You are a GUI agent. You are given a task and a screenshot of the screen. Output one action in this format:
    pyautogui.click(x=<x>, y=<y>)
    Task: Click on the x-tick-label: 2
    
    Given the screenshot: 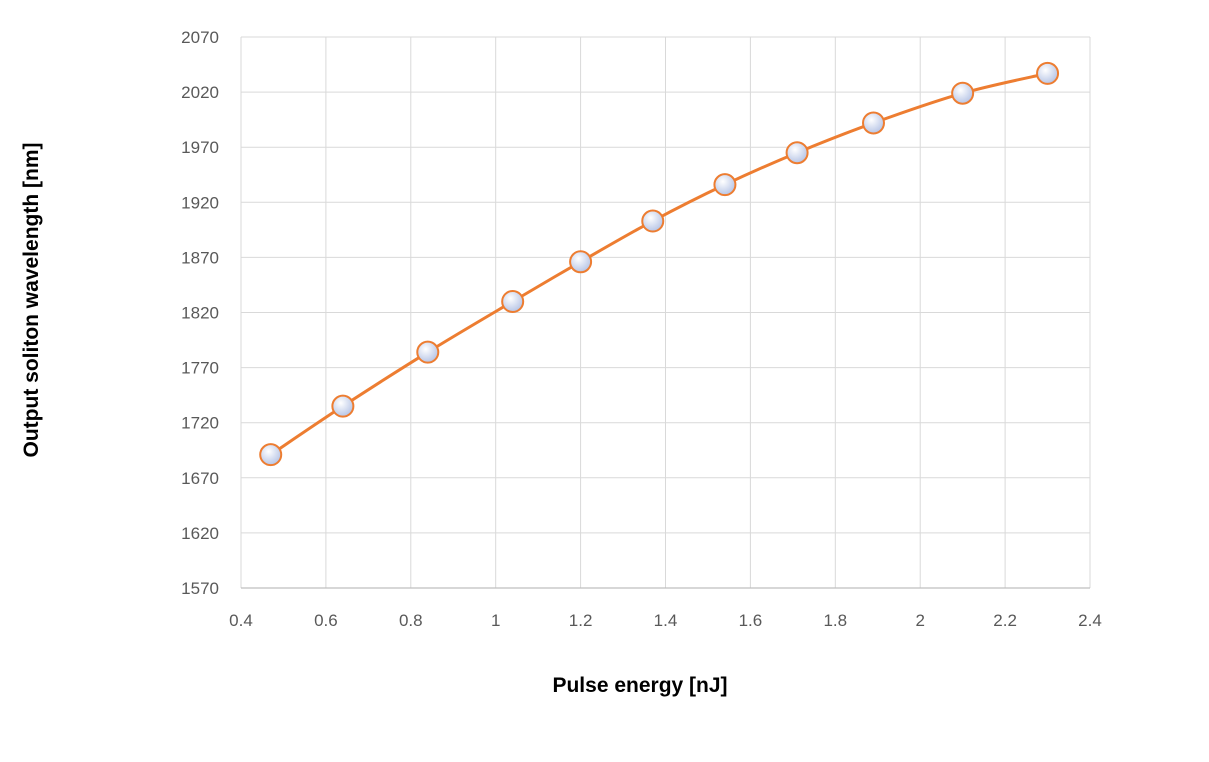 What is the action you would take?
    pyautogui.click(x=919, y=620)
    